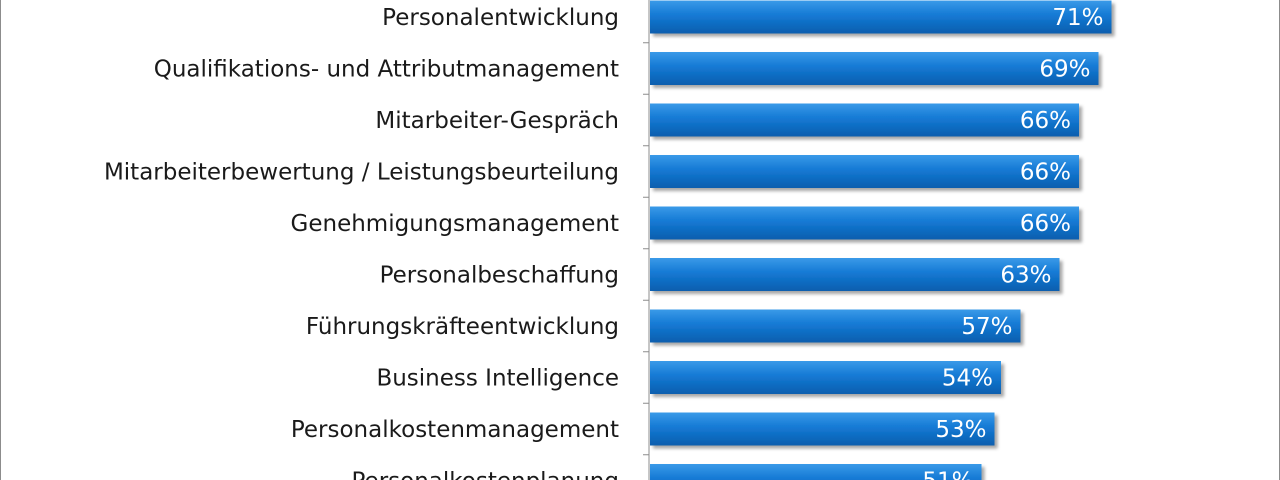  I want to click on data-label: 51%, so click(947, 474).